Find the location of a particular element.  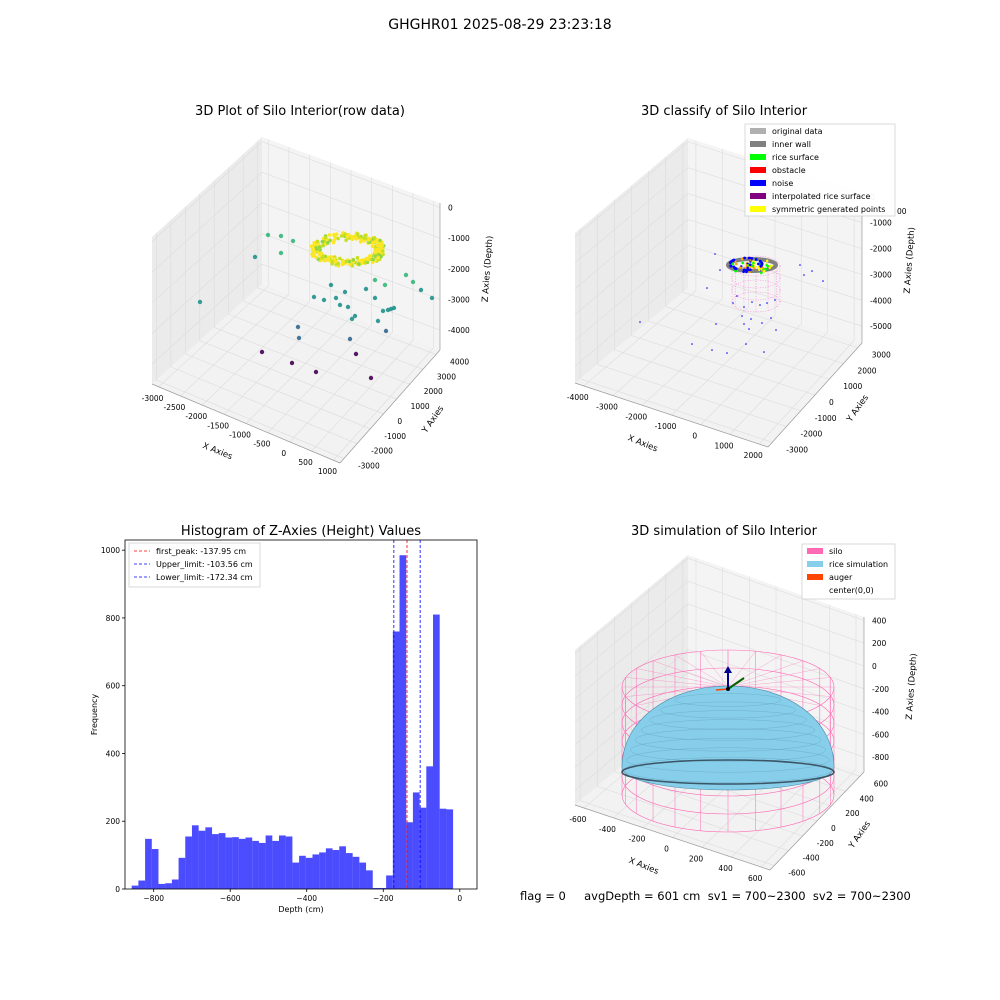

plot4-z-tick-label: 400 is located at coordinates (879, 620).